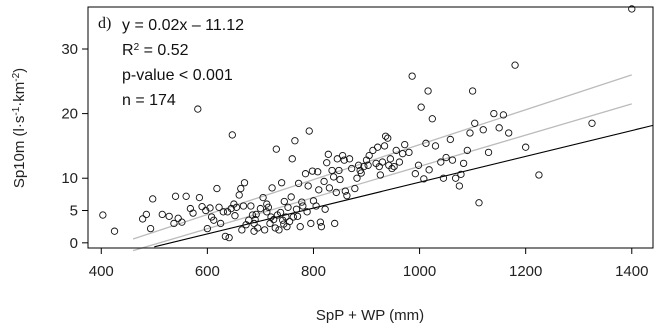 The width and height of the screenshot is (665, 332). I want to click on ylabel-end: ), so click(19, 70).